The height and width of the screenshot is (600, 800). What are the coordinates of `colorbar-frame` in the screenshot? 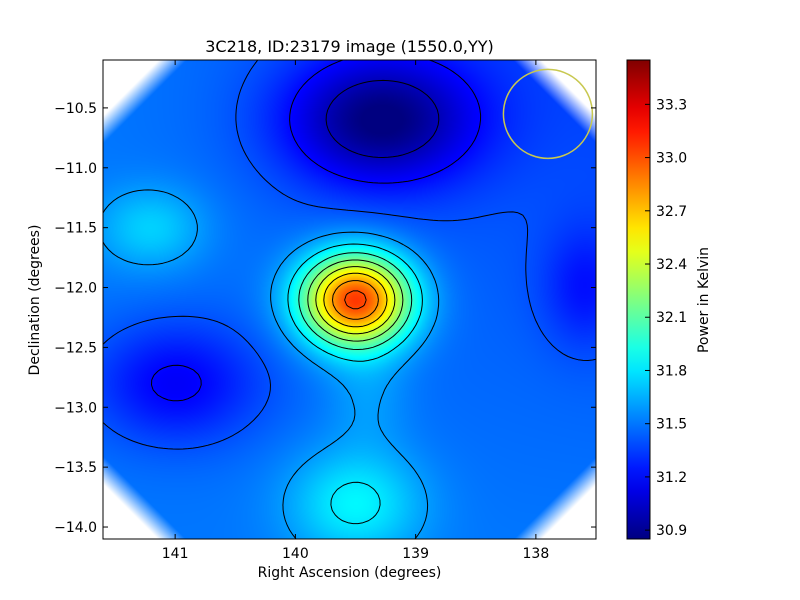 It's located at (638, 299).